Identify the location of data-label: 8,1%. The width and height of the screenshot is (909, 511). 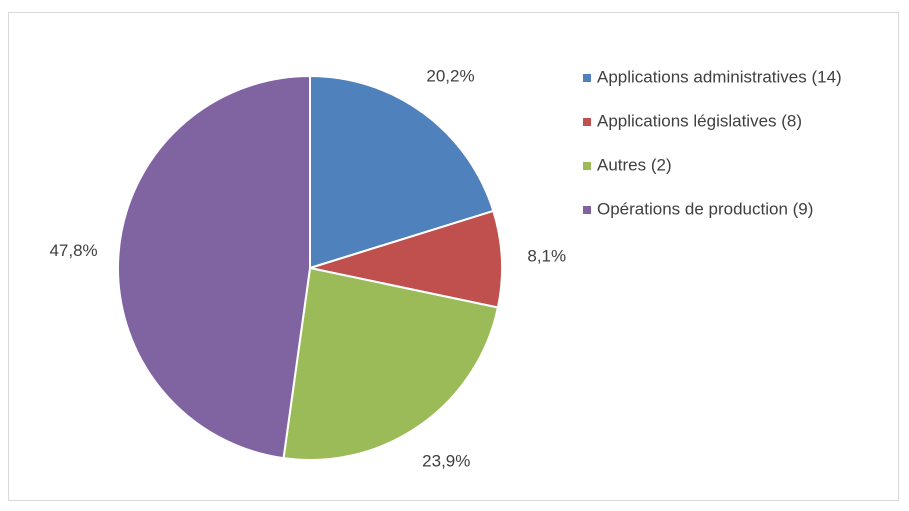
(546, 255).